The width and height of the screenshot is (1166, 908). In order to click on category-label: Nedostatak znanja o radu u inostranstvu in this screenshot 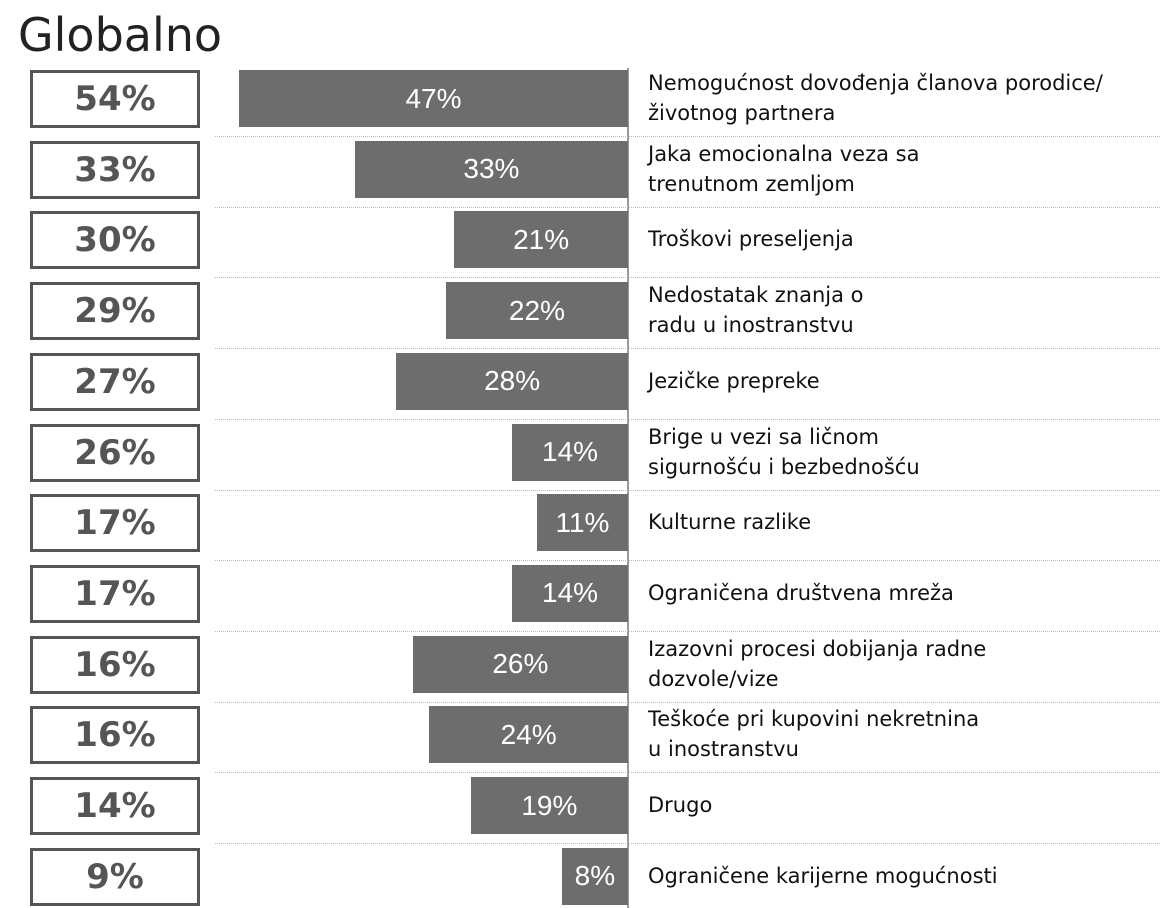, I will do `click(756, 310)`.